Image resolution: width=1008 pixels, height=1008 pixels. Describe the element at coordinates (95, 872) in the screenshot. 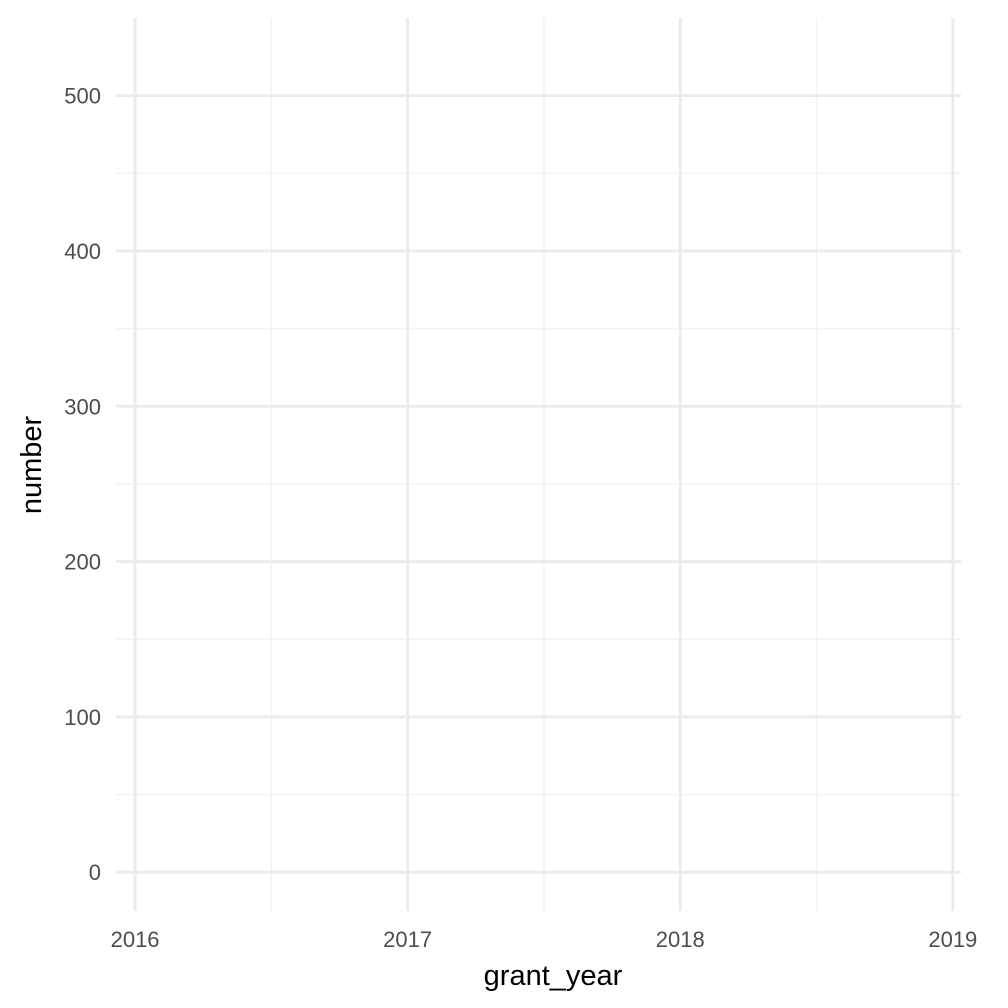

I see `y-tick-label: 0` at that location.